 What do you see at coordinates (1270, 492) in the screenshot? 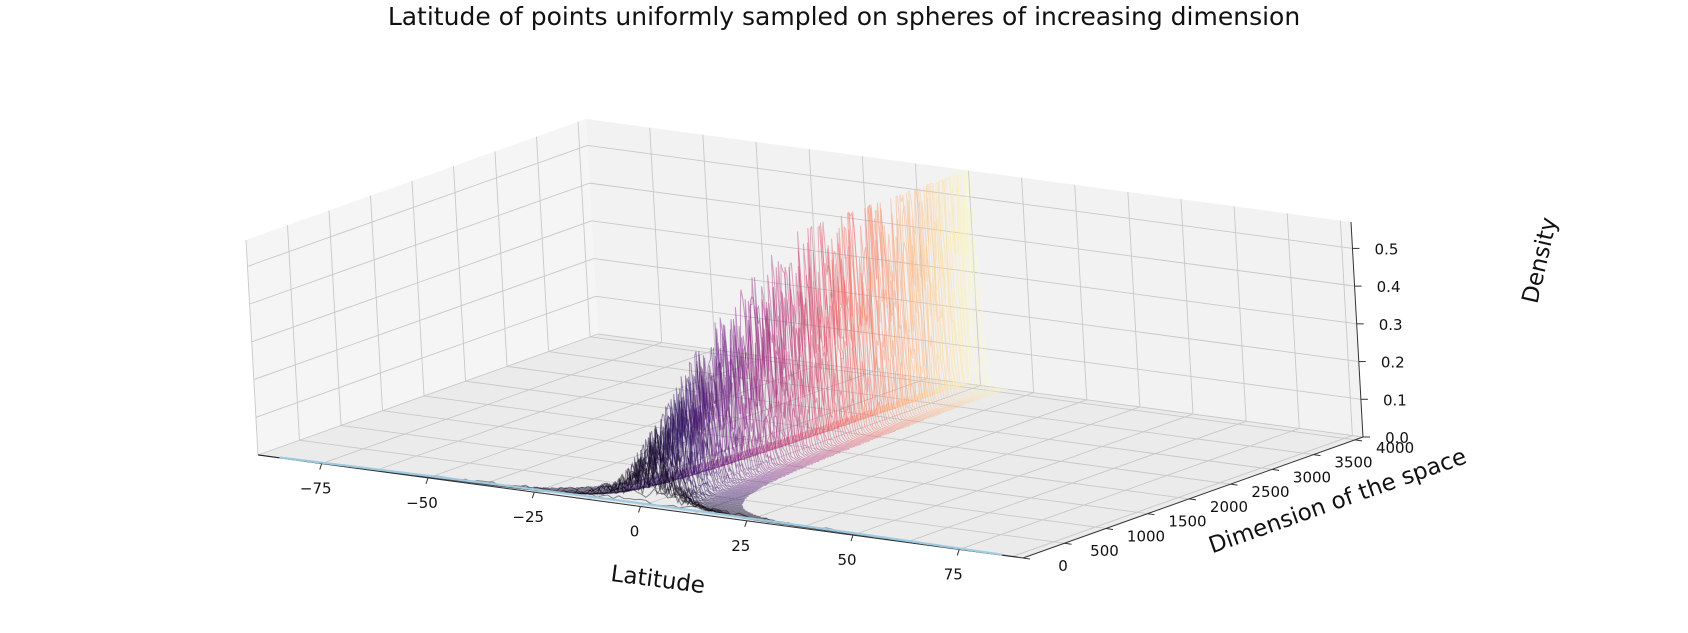
I see `y-tick-text: 2500` at bounding box center [1270, 492].